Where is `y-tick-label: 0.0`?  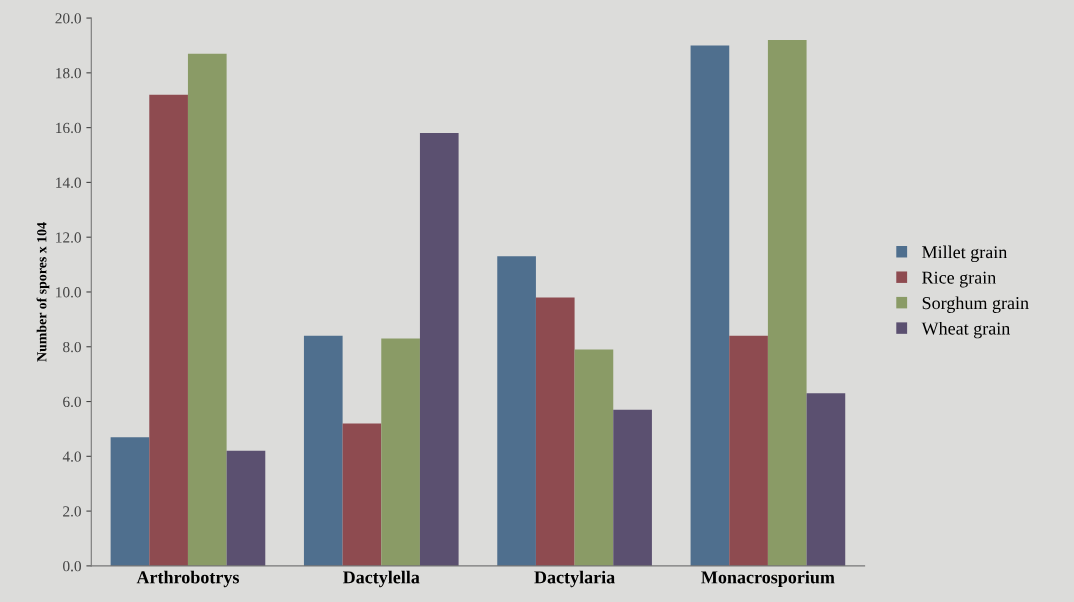
y-tick-label: 0.0 is located at coordinates (72, 566).